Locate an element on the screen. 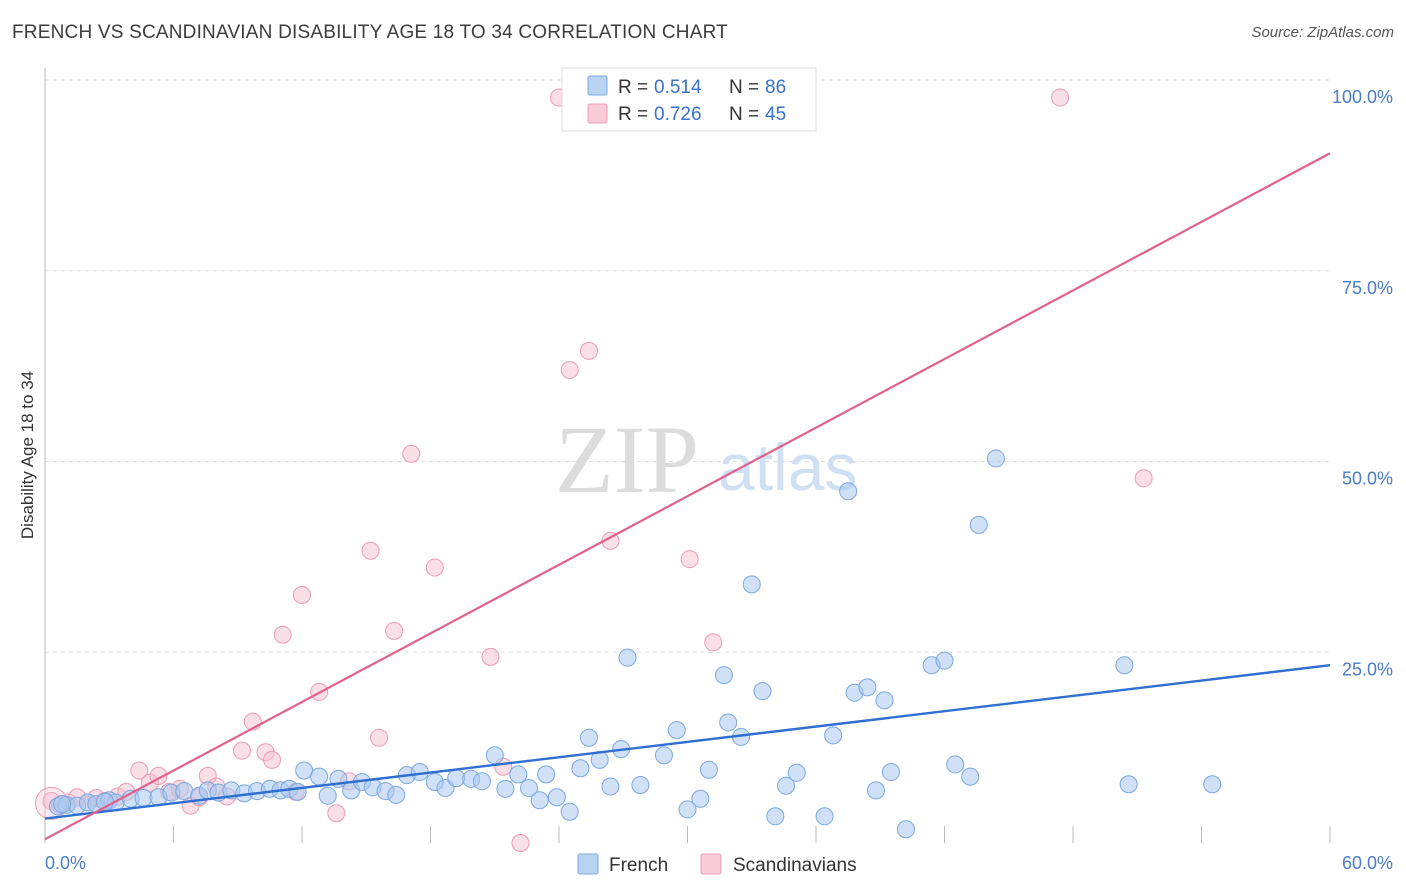 Image resolution: width=1406 pixels, height=892 pixels. legend-scand-r-value: 0.726 is located at coordinates (678, 114).